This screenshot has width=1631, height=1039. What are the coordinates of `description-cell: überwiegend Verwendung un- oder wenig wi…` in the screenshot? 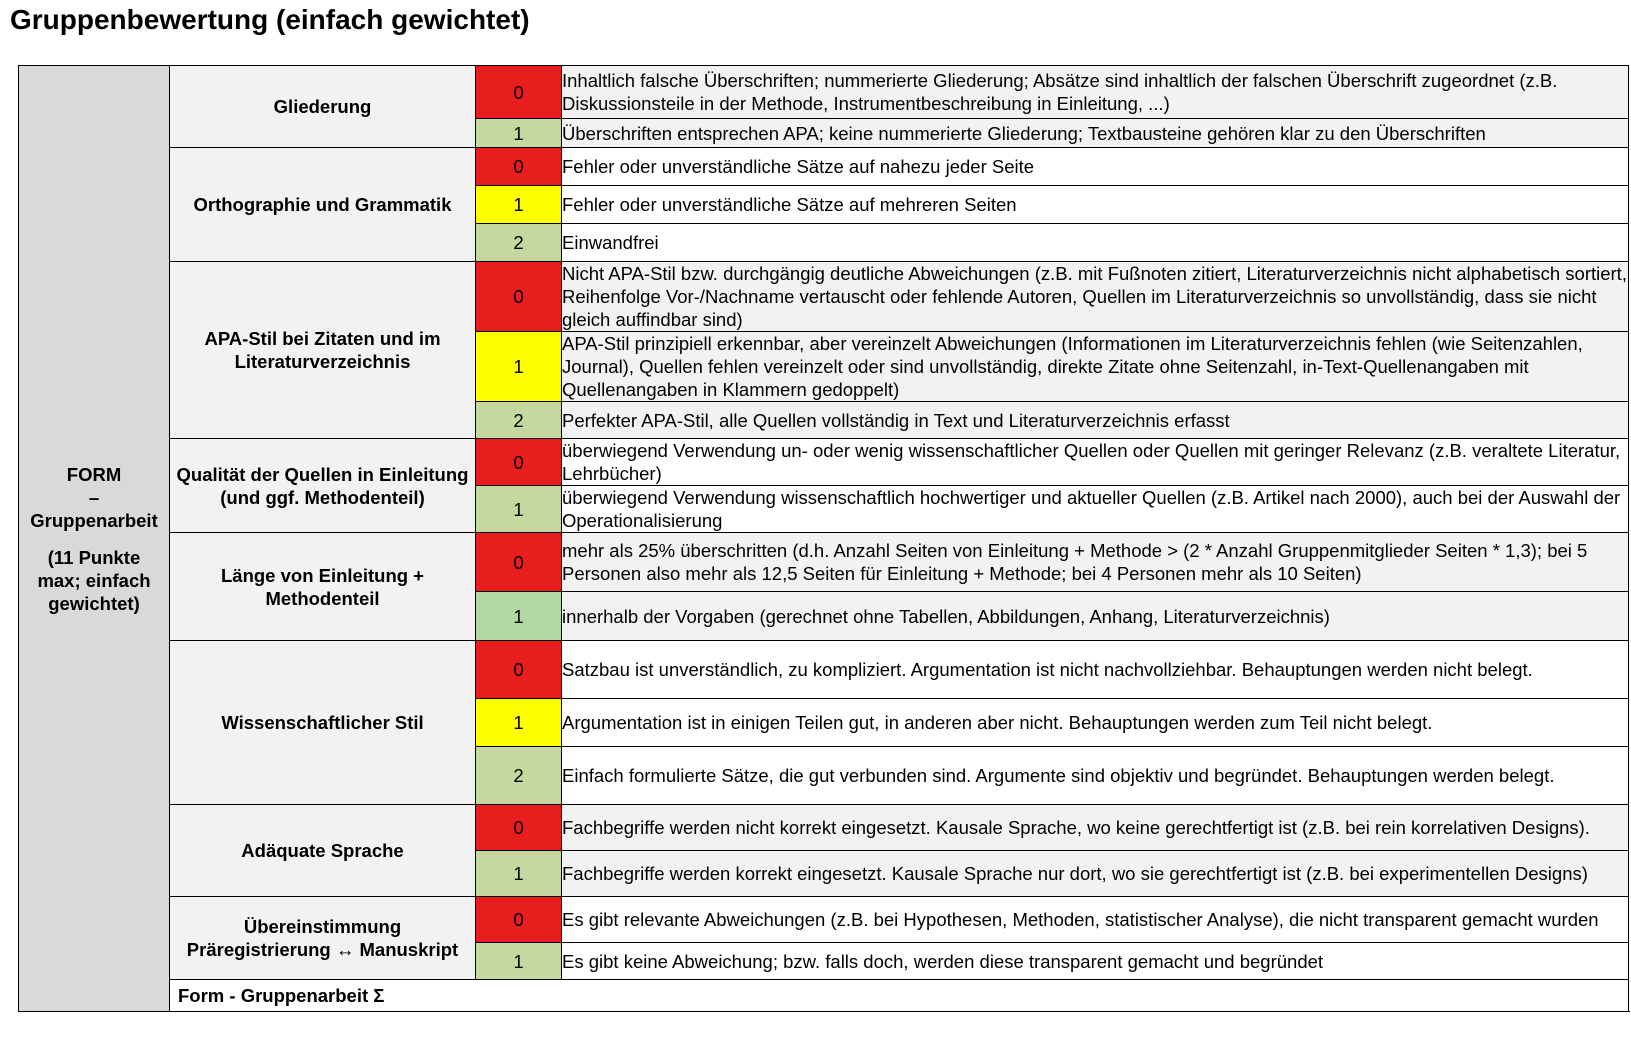 It's located at (1095, 462).